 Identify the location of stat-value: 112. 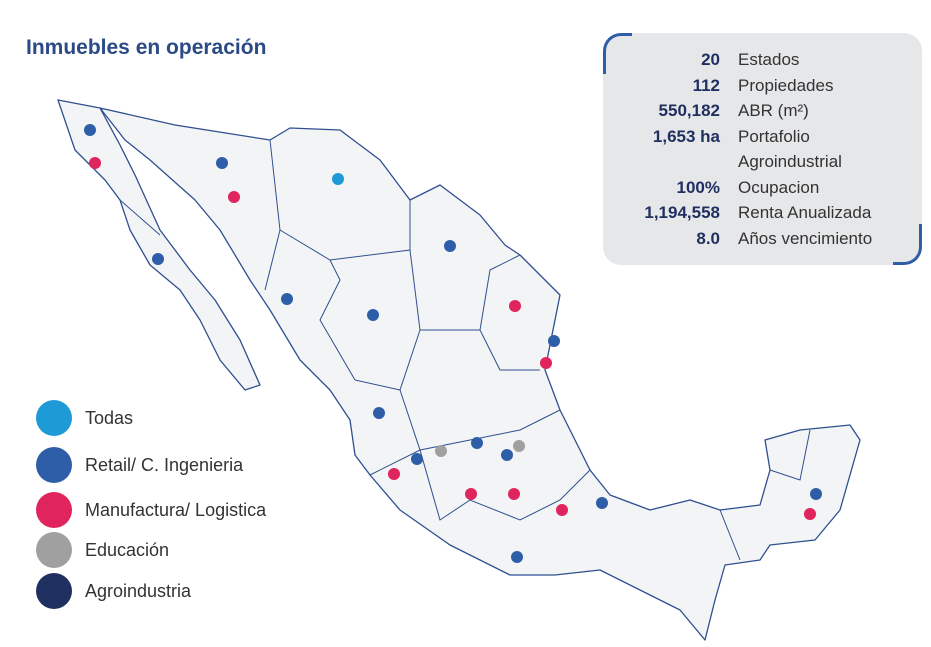
(706, 85).